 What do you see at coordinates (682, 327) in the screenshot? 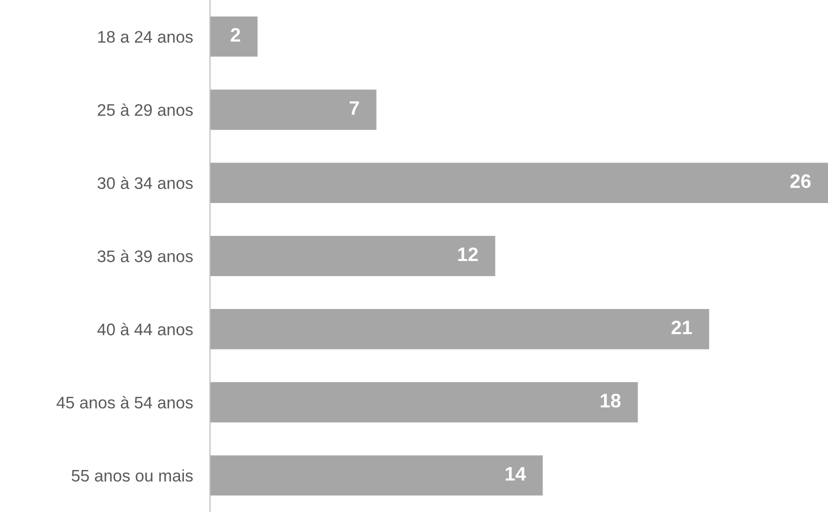
I see `data-label: 21` at bounding box center [682, 327].